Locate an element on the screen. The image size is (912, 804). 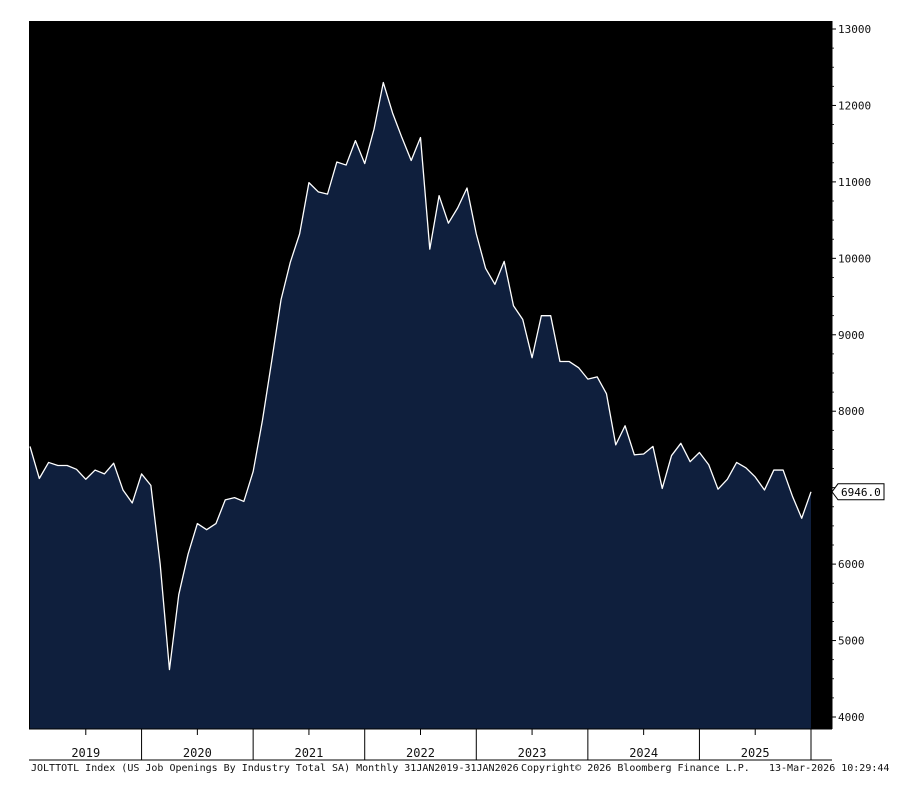
y-tick-label: 8000 is located at coordinates (851, 411).